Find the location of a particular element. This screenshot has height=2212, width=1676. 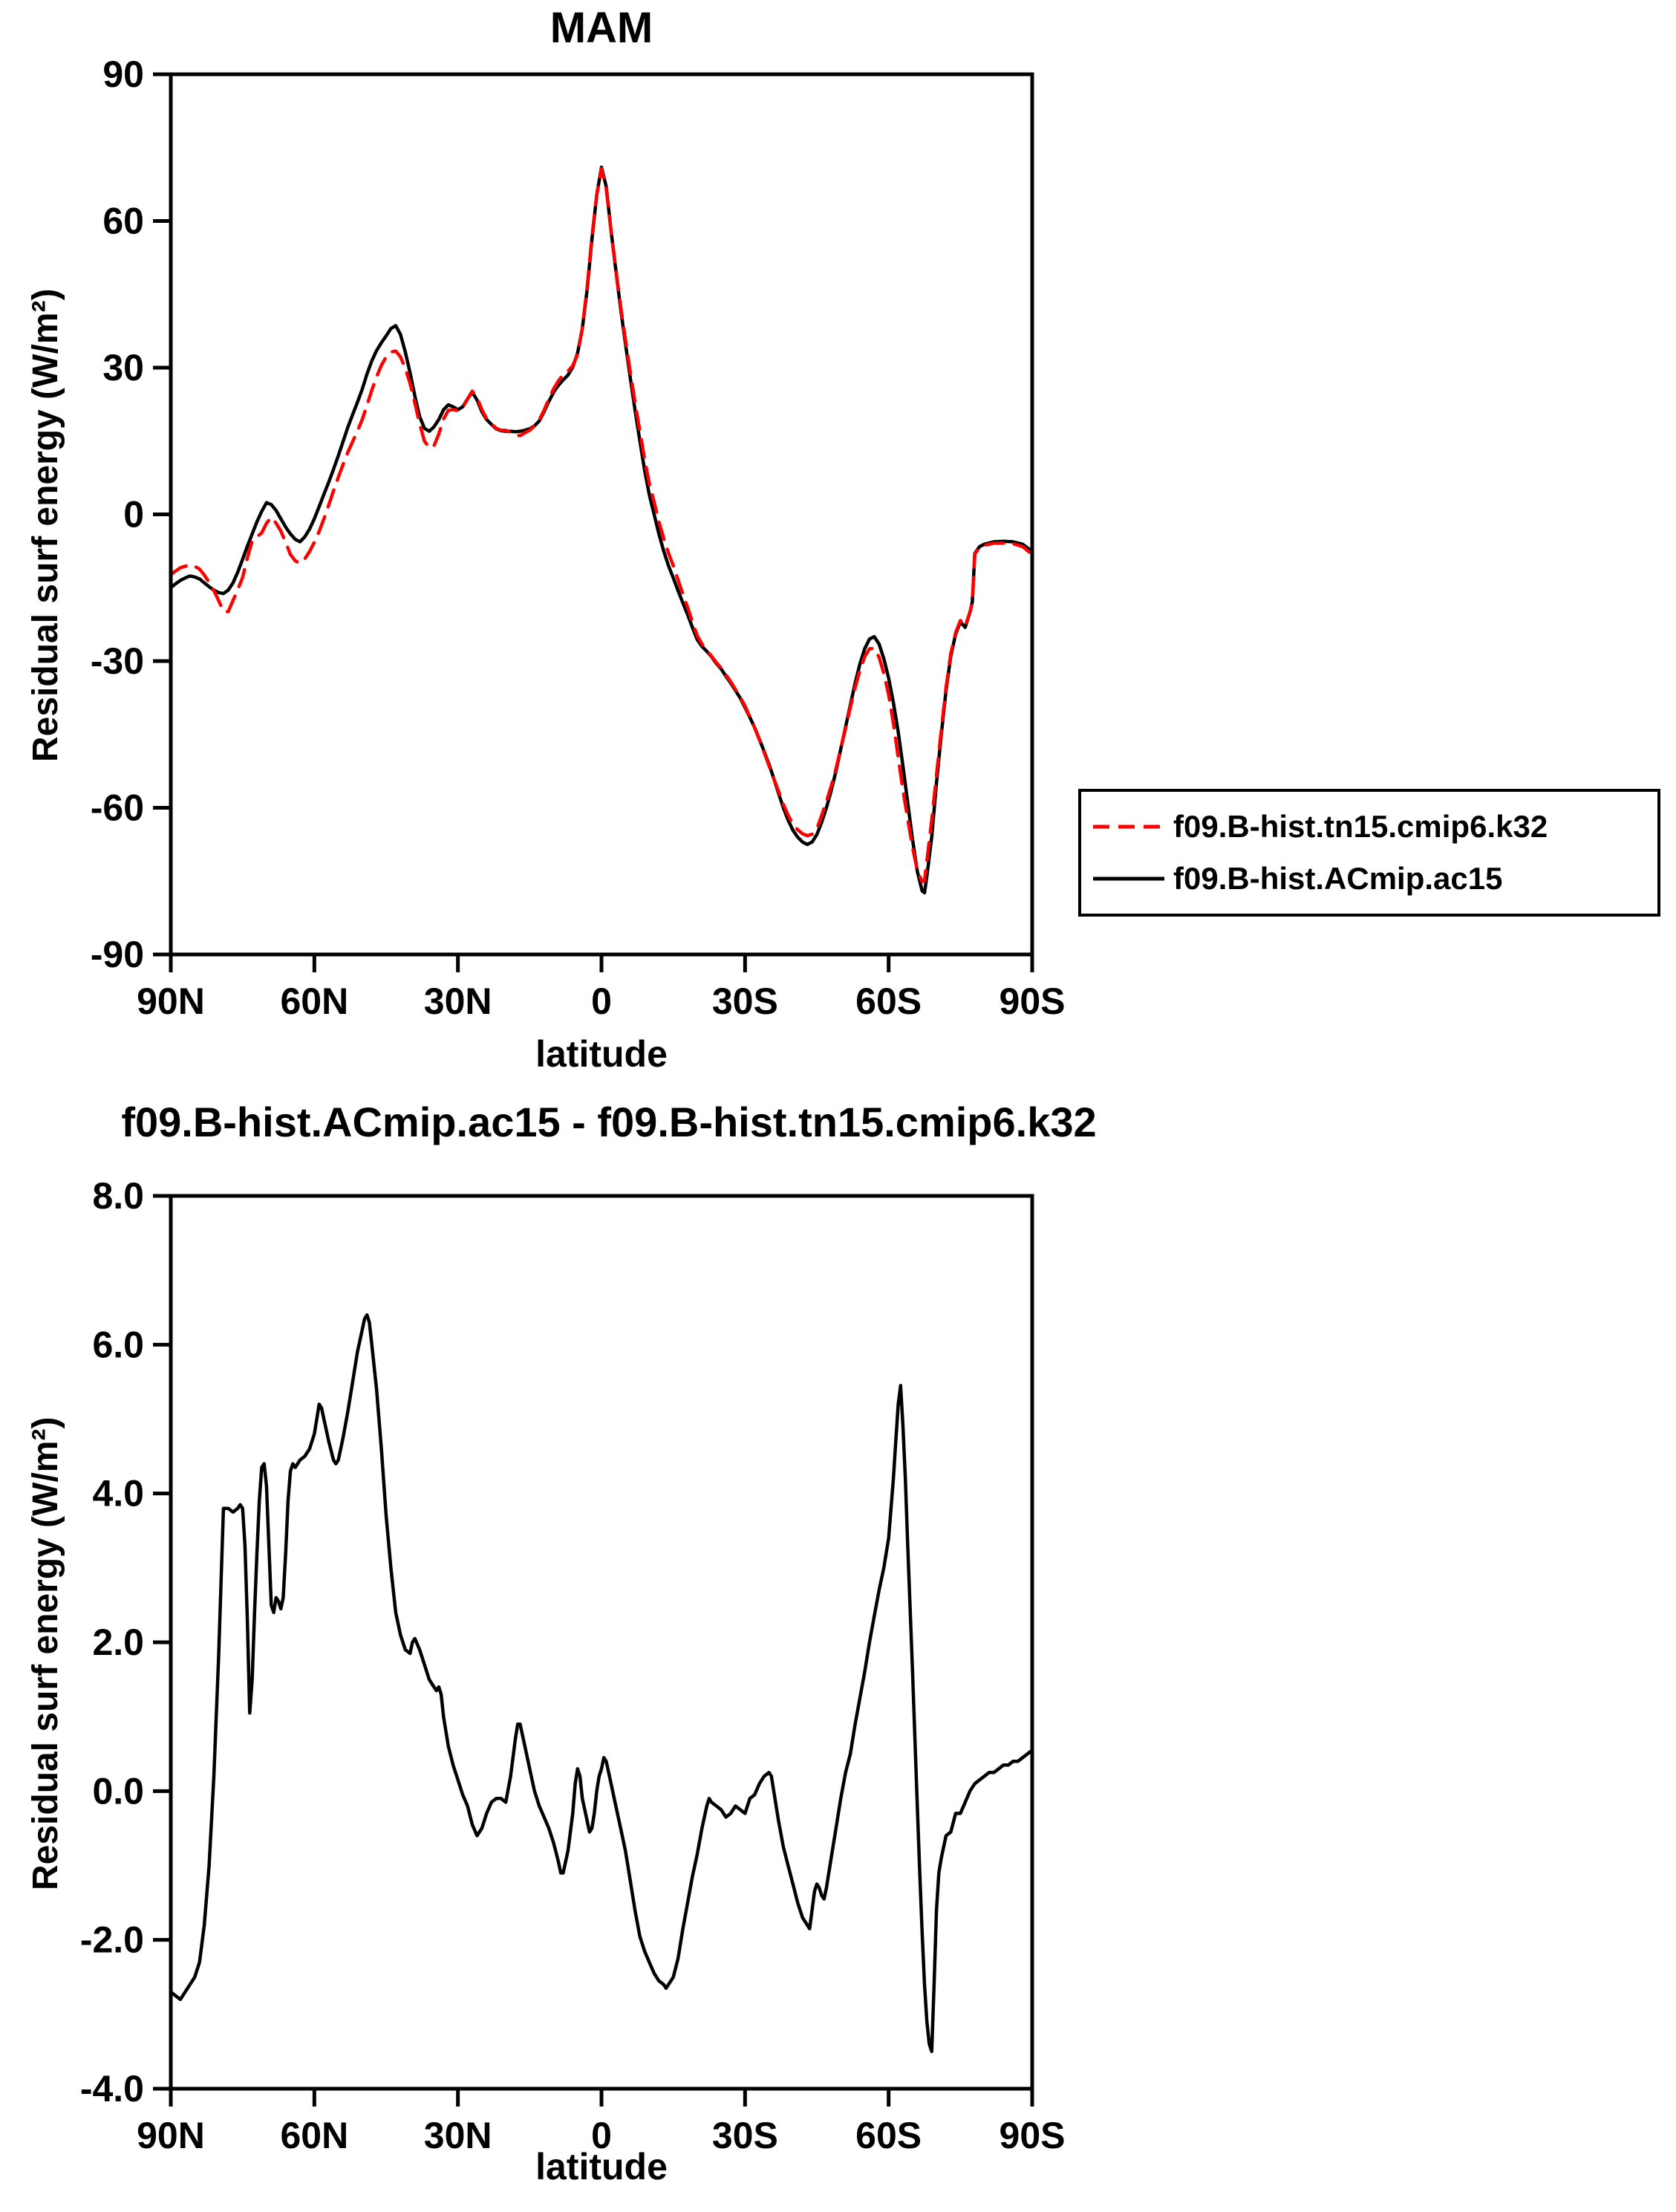

top-chart-xlabel: latitude is located at coordinates (601, 1054).